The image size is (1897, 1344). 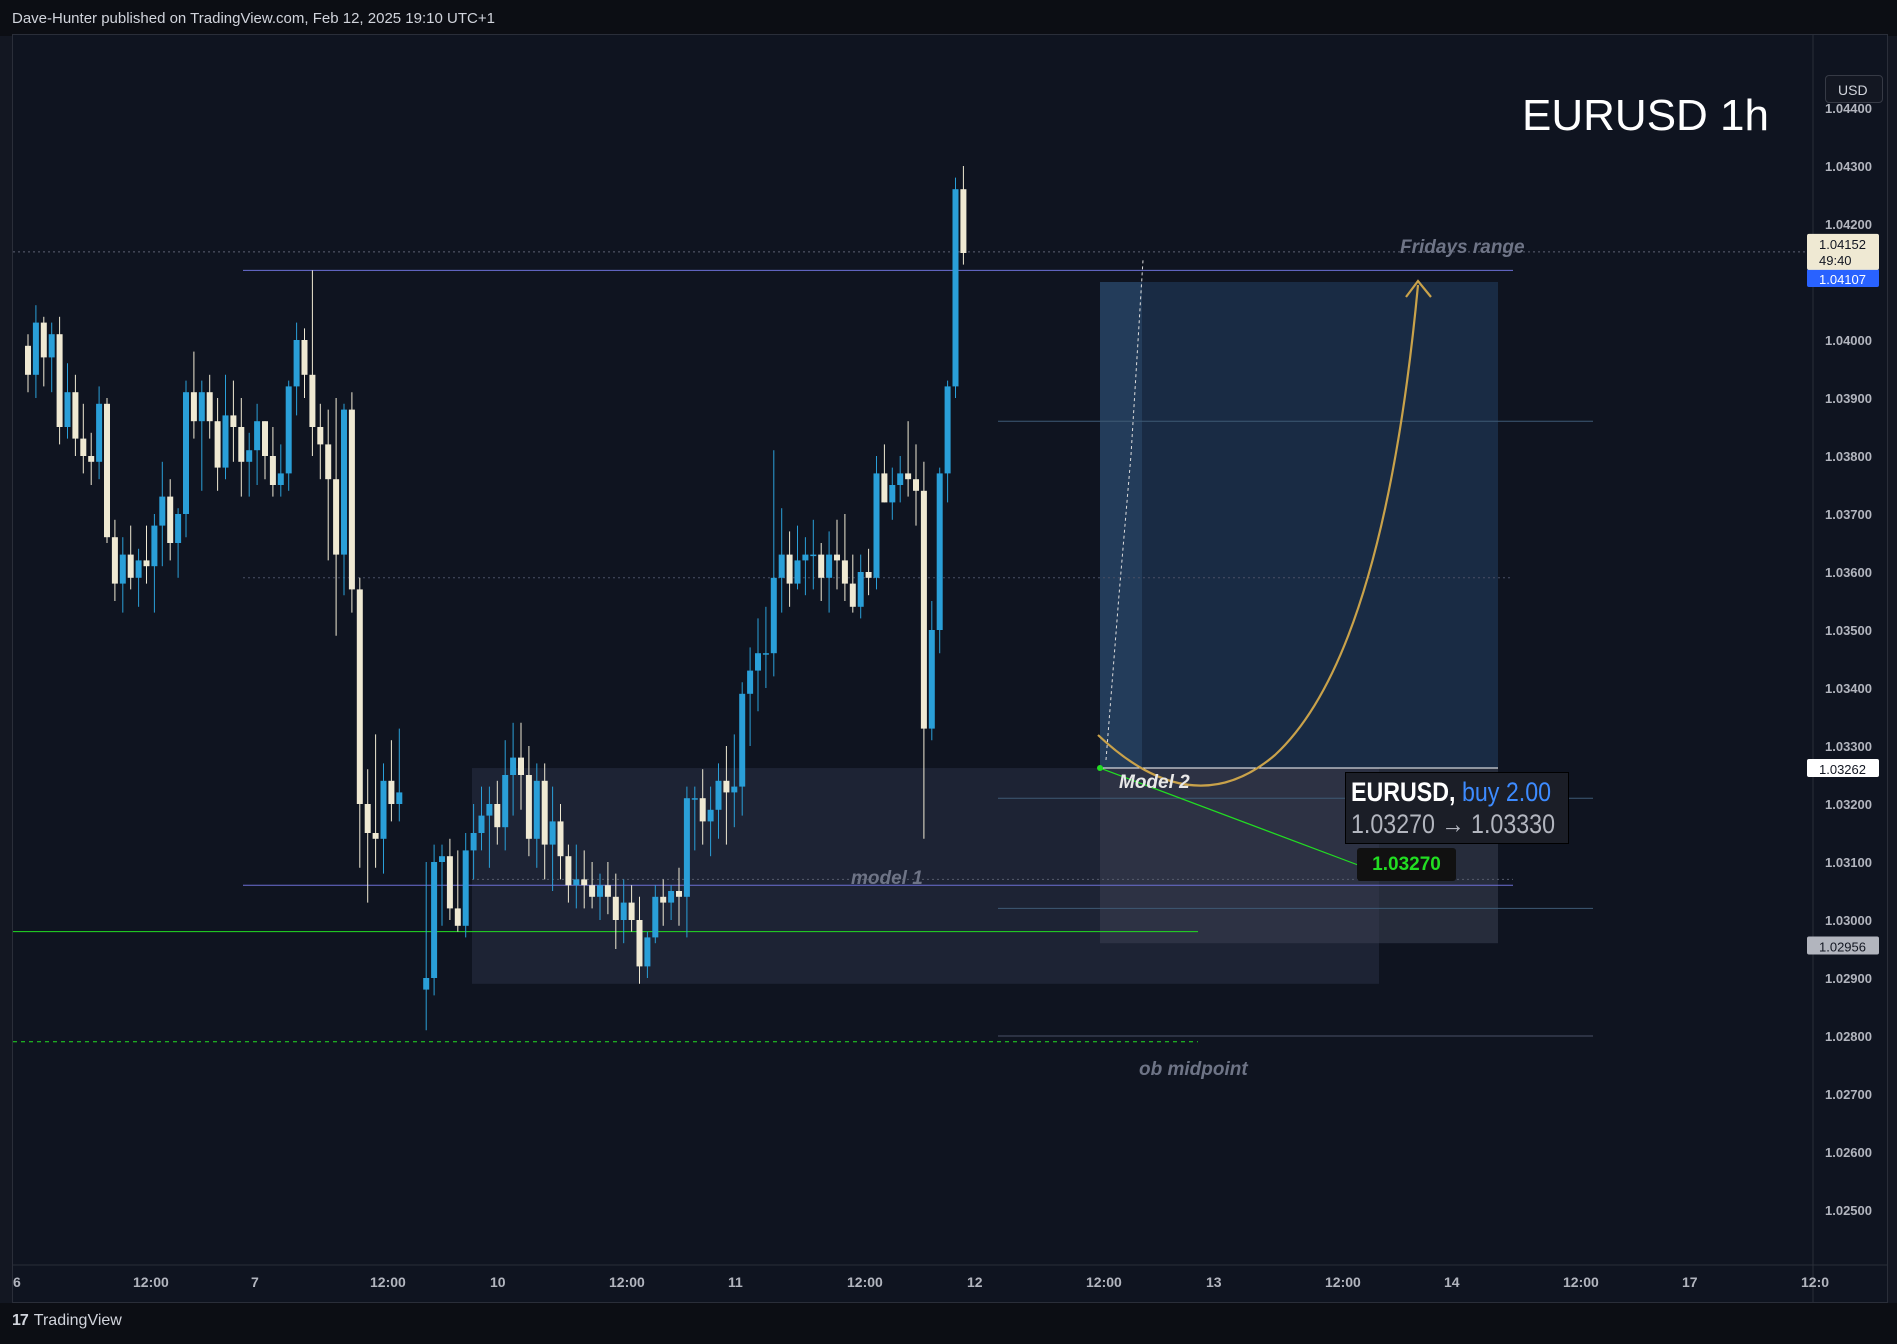 What do you see at coordinates (255, 1282) in the screenshot?
I see `x-tick-label: 7` at bounding box center [255, 1282].